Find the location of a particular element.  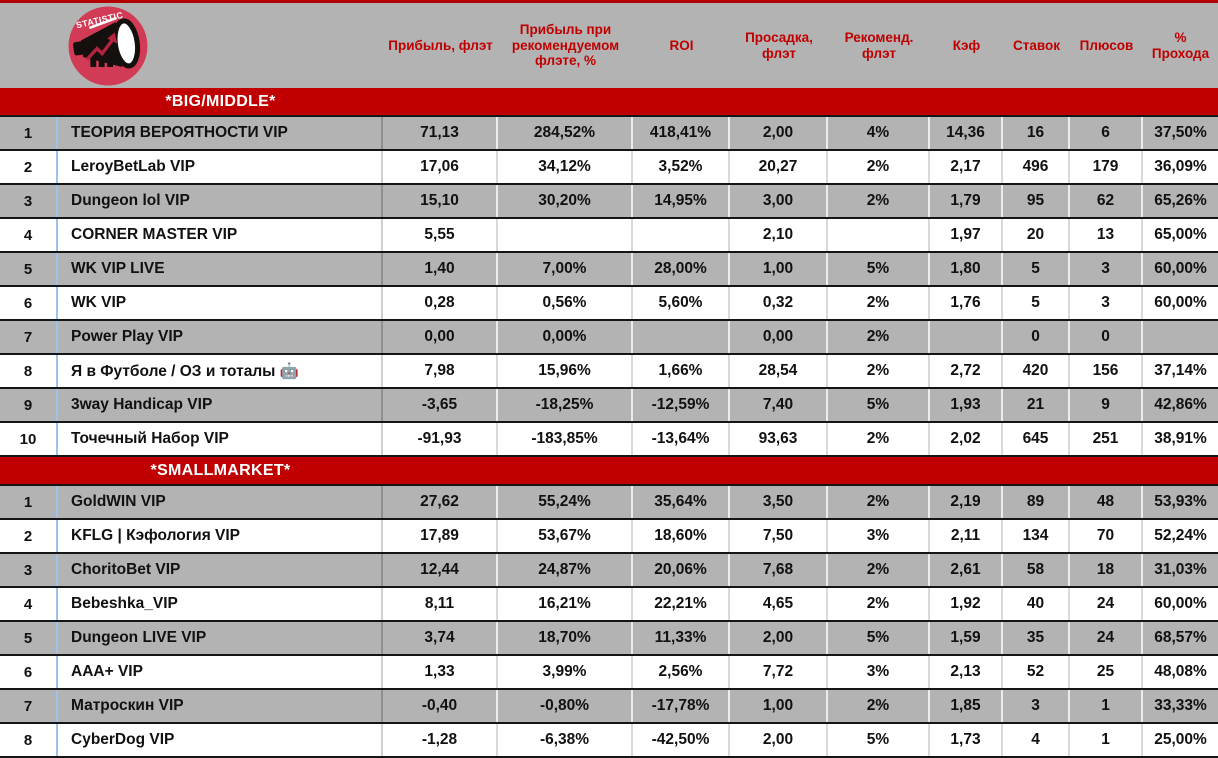

cell-roi: 28,00% is located at coordinates (681, 269).